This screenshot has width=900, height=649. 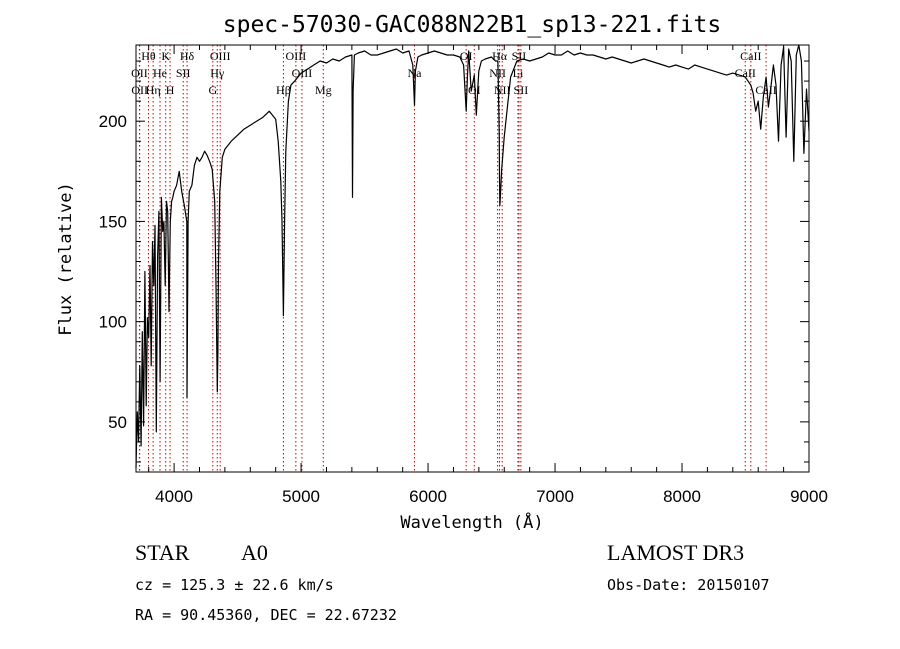 I want to click on redshift-readout: cz = 125.3 ± 22.6 km/s, so click(x=234, y=585).